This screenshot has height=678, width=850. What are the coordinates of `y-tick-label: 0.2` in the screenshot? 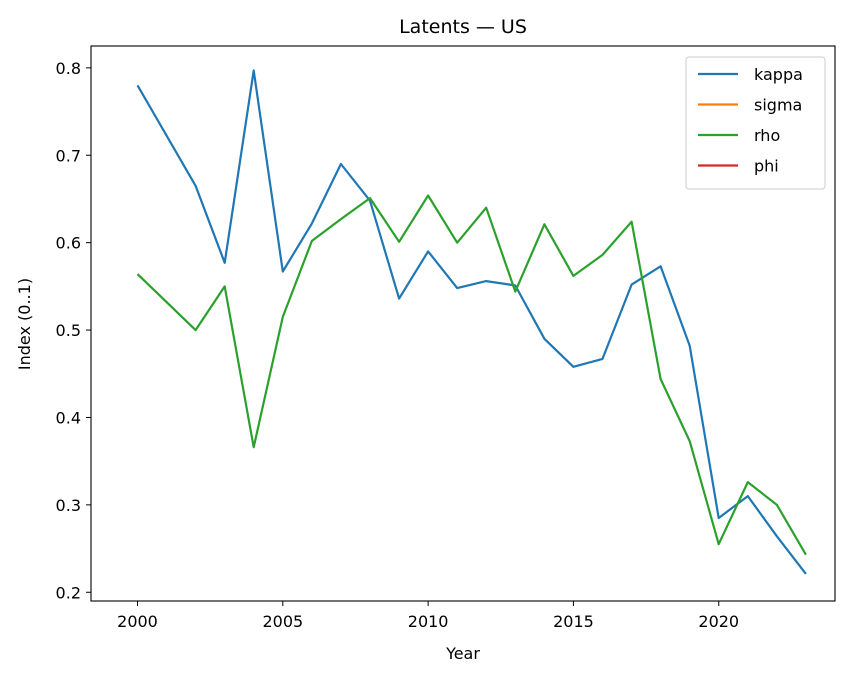 It's located at (68, 592).